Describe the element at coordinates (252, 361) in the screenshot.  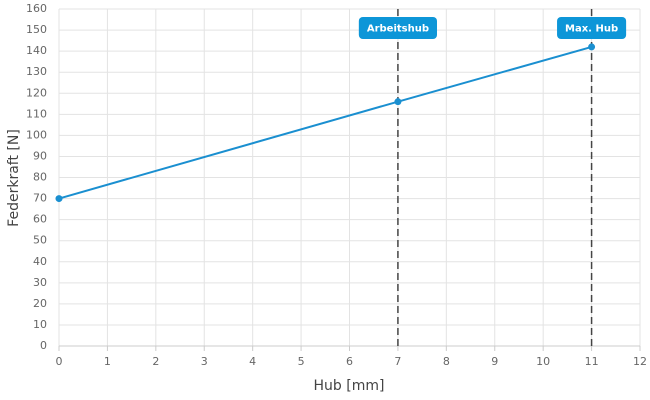
I see `x-tick-label: 4` at that location.